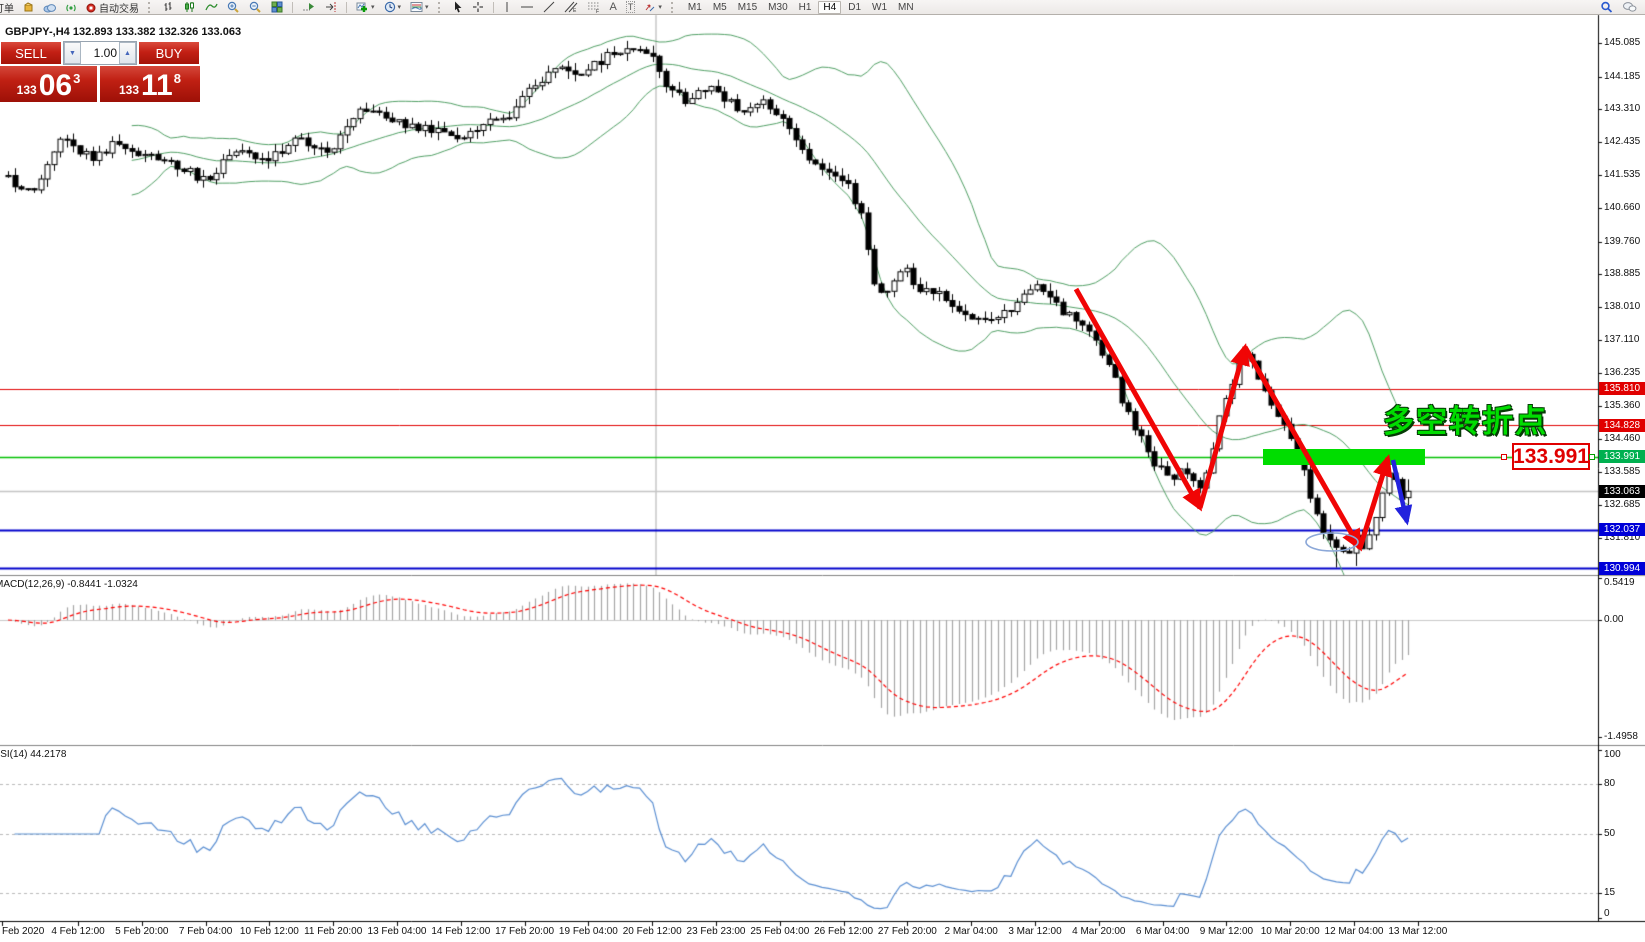 This screenshot has width=1645, height=942. Describe the element at coordinates (630, 7) in the screenshot. I see `text-label-tool: T` at that location.